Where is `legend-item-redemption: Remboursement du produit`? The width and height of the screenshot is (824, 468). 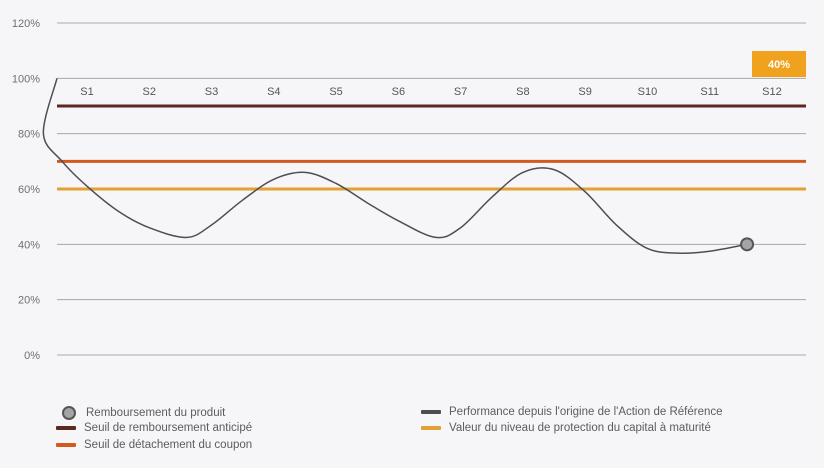 legend-item-redemption: Remboursement du produit is located at coordinates (142, 413).